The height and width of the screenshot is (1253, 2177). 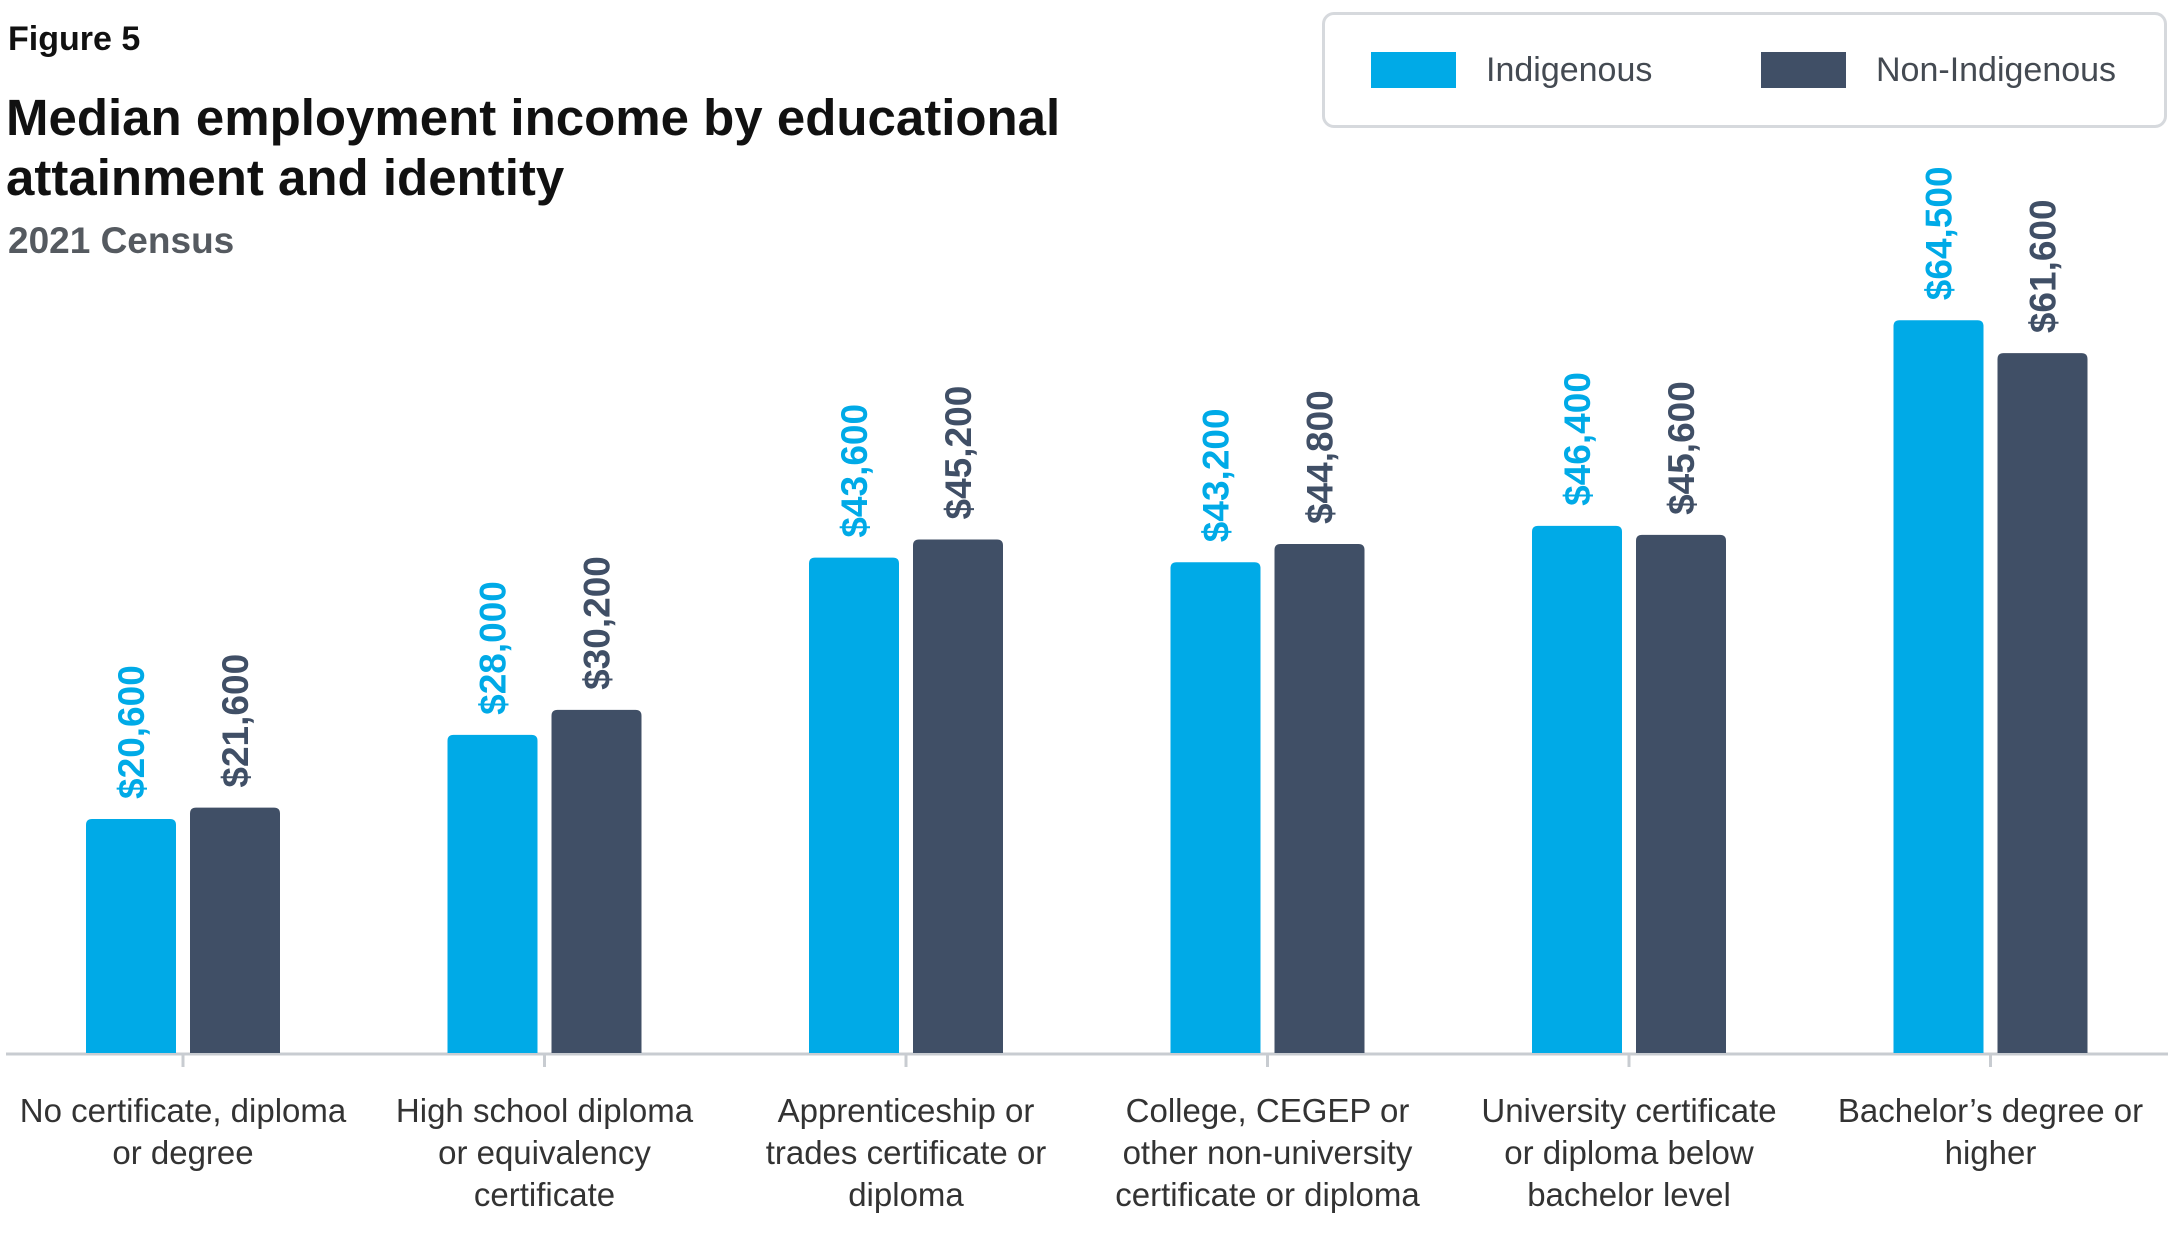 I want to click on legend-item-indigenous: Indigenous, so click(x=1511, y=70).